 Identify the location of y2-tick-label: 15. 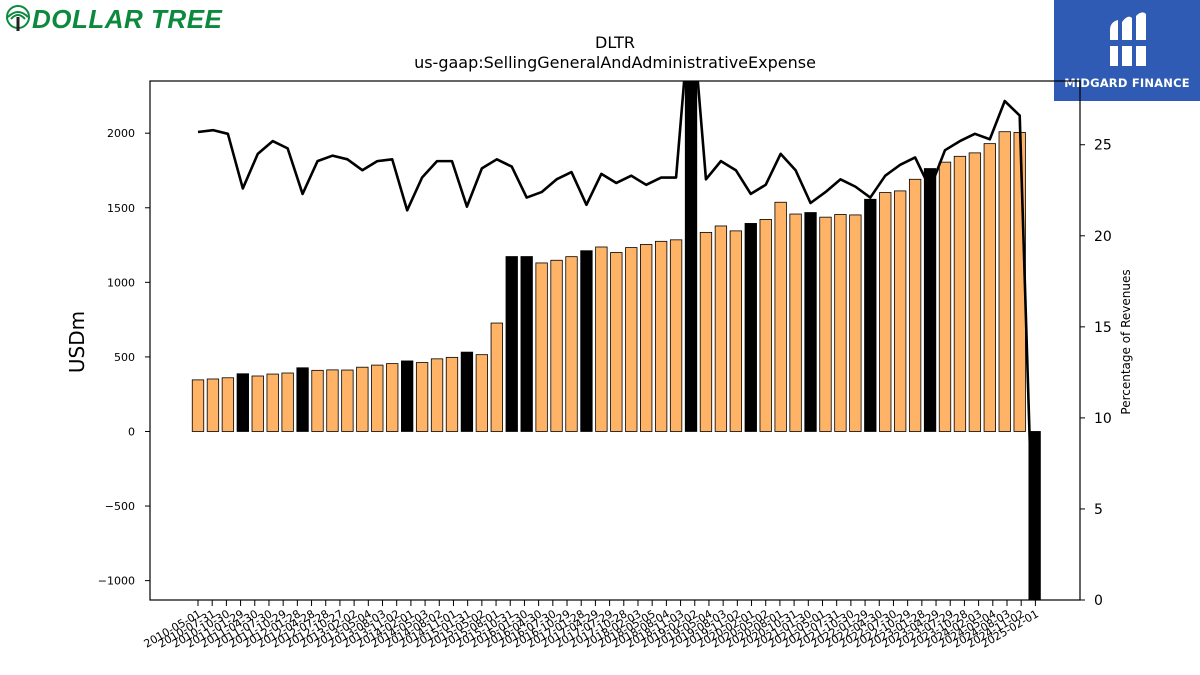
(1103, 328).